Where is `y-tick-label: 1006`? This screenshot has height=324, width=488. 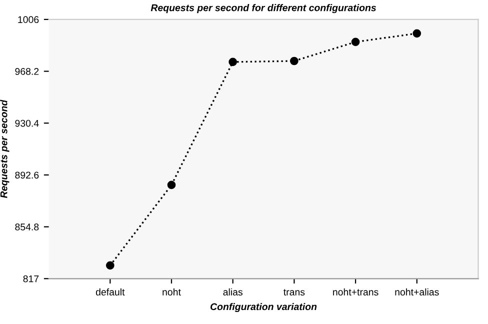
y-tick-label: 1006 is located at coordinates (28, 20).